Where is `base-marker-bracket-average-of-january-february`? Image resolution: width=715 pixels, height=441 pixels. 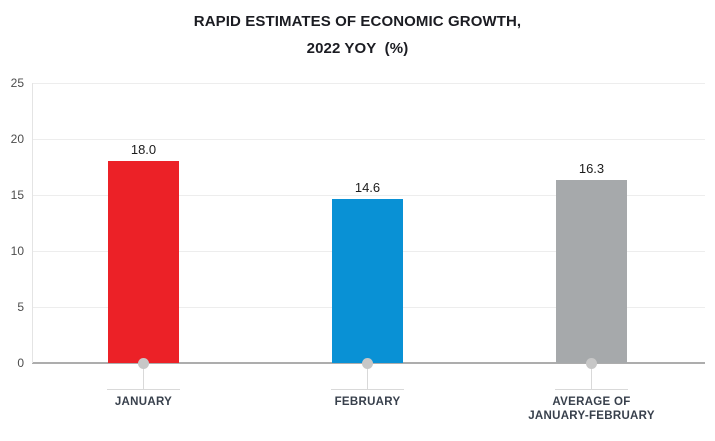 base-marker-bracket-average-of-january-february is located at coordinates (591, 389).